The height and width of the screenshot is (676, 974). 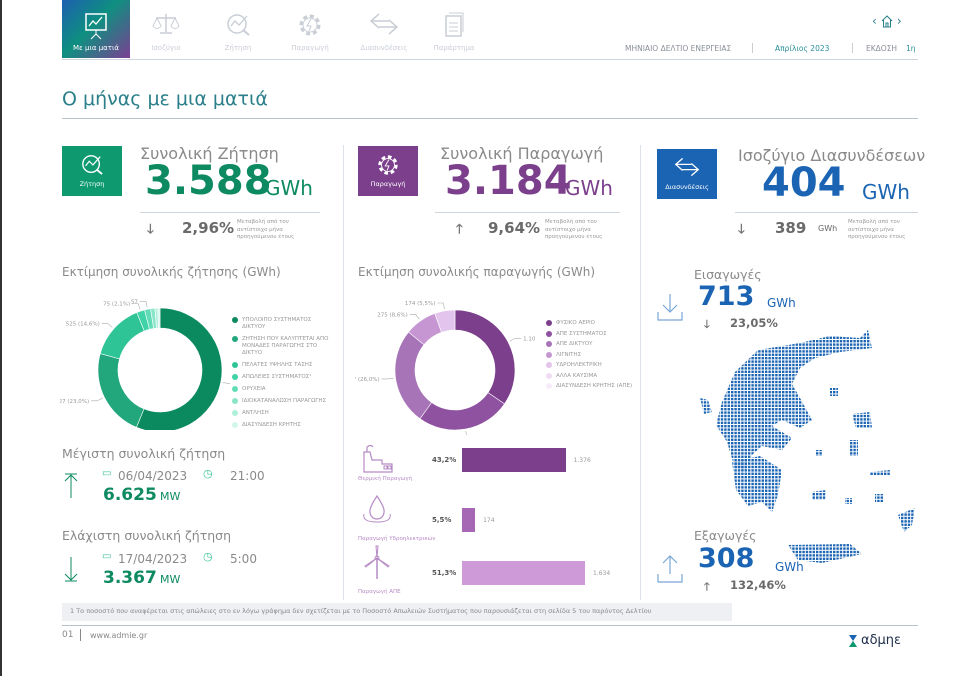 I want to click on bar-percent: 43,2%, so click(x=444, y=460).